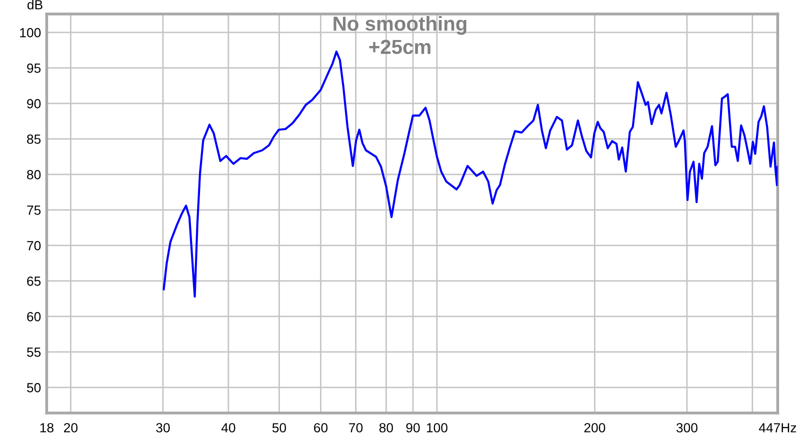  What do you see at coordinates (34, 68) in the screenshot?
I see `y-tick-label: 95` at bounding box center [34, 68].